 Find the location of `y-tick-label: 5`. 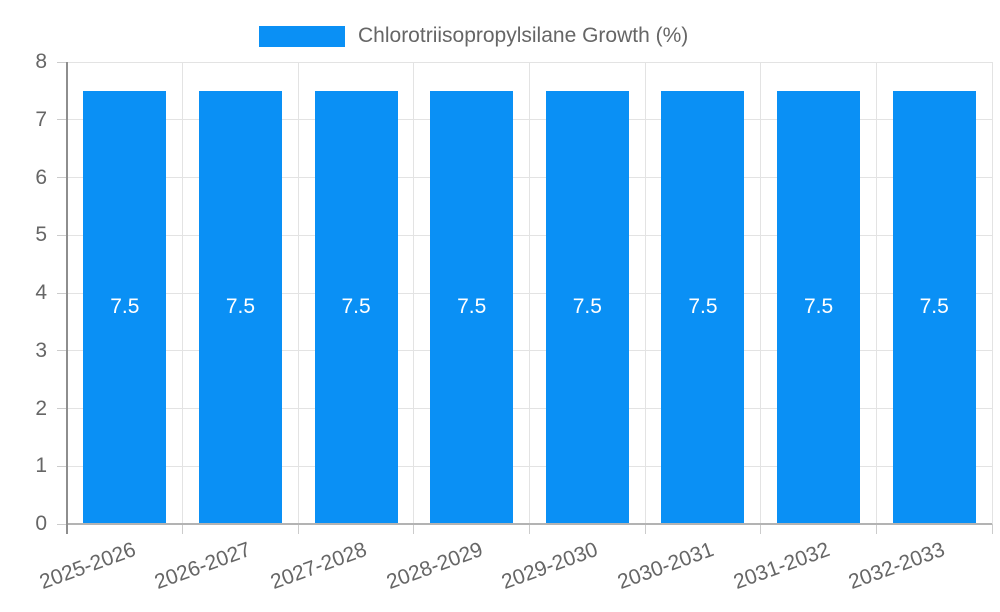

y-tick-label: 5 is located at coordinates (41, 235).